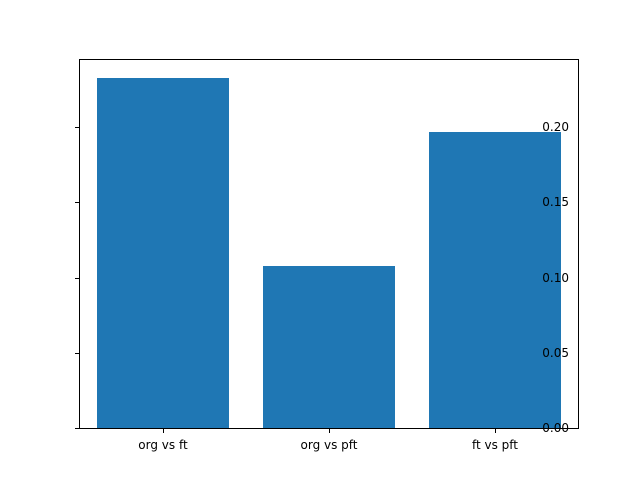 The height and width of the screenshot is (480, 640). Describe the element at coordinates (163, 445) in the screenshot. I see `x-tick-label: org vs ft` at that location.